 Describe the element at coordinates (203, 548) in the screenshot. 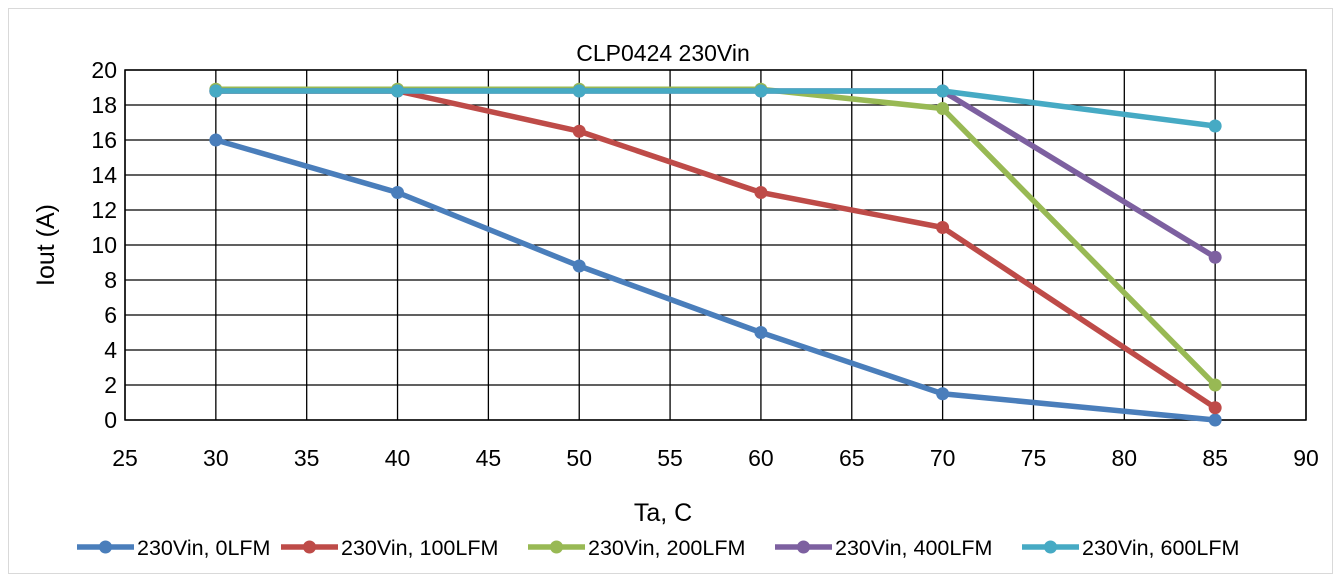

I see `legend-label: 230Vin, 0LFM` at that location.